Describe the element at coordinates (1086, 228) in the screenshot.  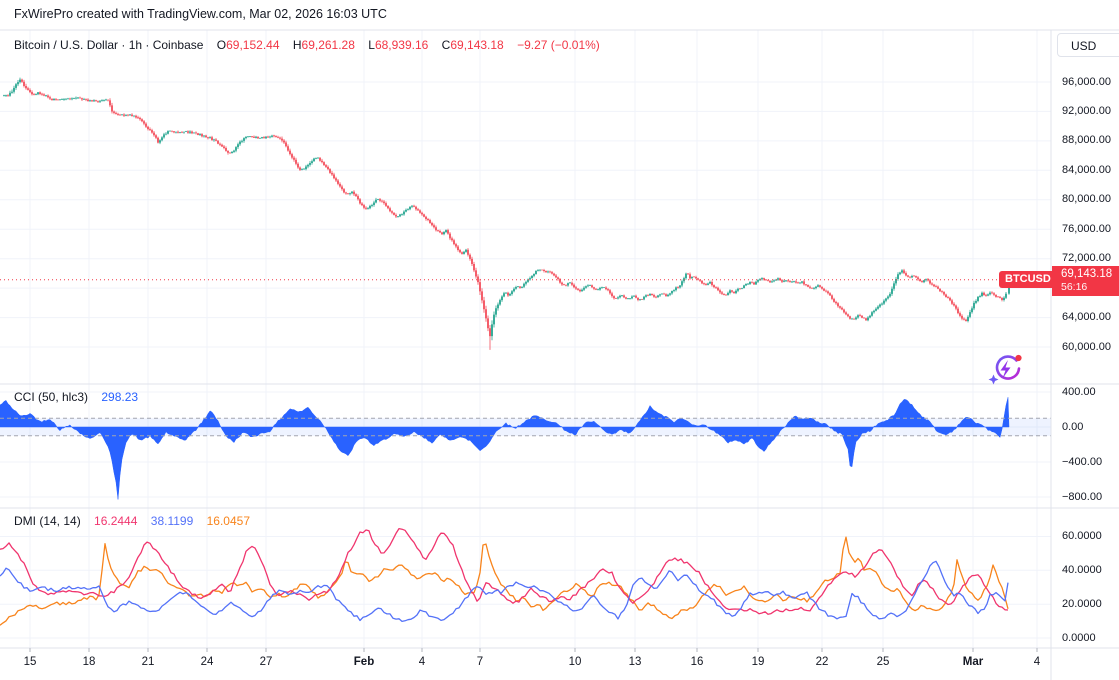
I see `price-axis-label: 76,000.00` at that location.